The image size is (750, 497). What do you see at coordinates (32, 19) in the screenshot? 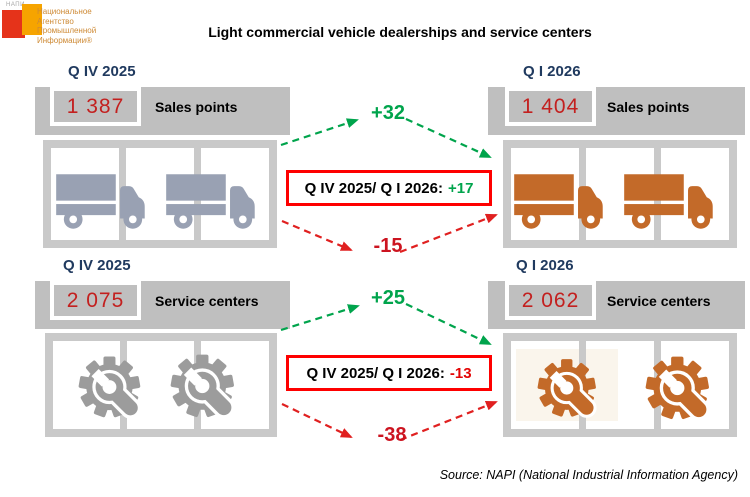
I see `logo-orange-square-icon` at bounding box center [32, 19].